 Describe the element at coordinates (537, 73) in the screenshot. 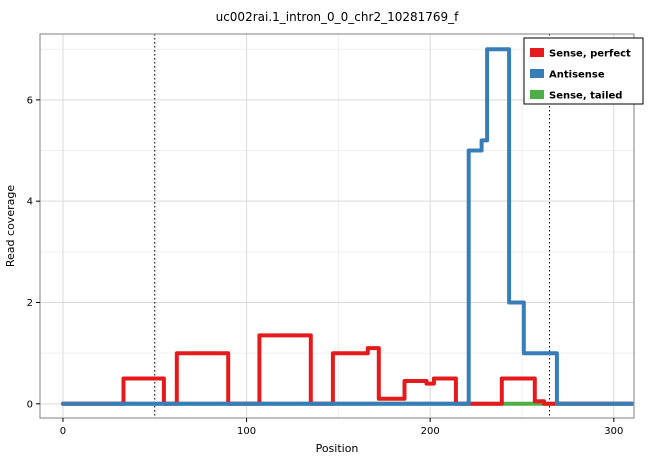

I see `legend-swatch-antisense` at that location.